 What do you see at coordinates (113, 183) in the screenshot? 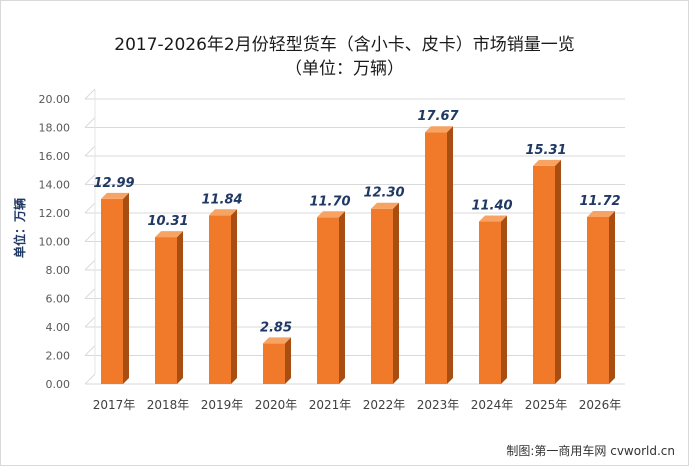
I see `value-label: 12.99` at bounding box center [113, 183].